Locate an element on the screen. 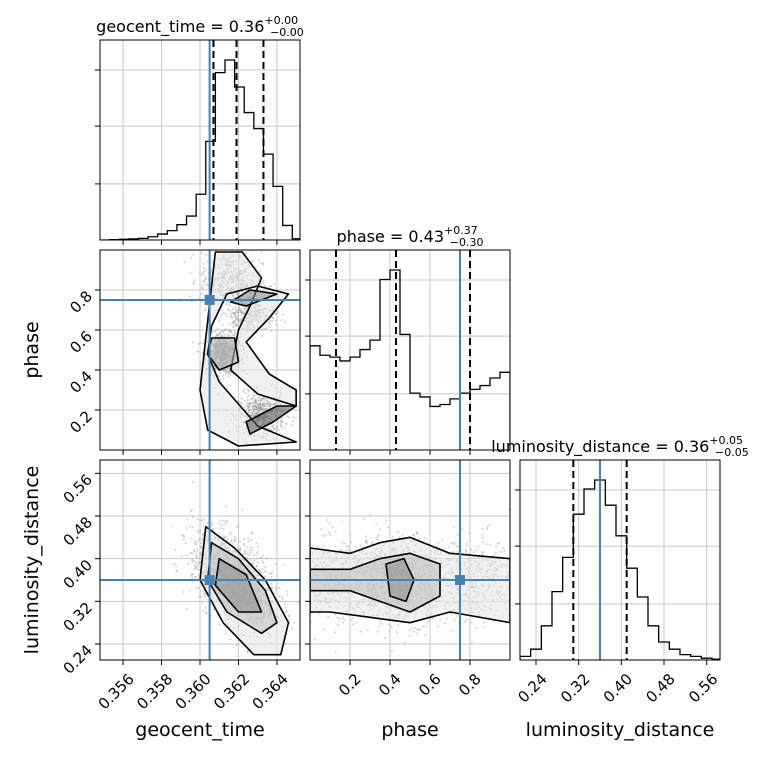 The width and height of the screenshot is (760, 760). x-tick-label: 0.24 is located at coordinates (532, 688).